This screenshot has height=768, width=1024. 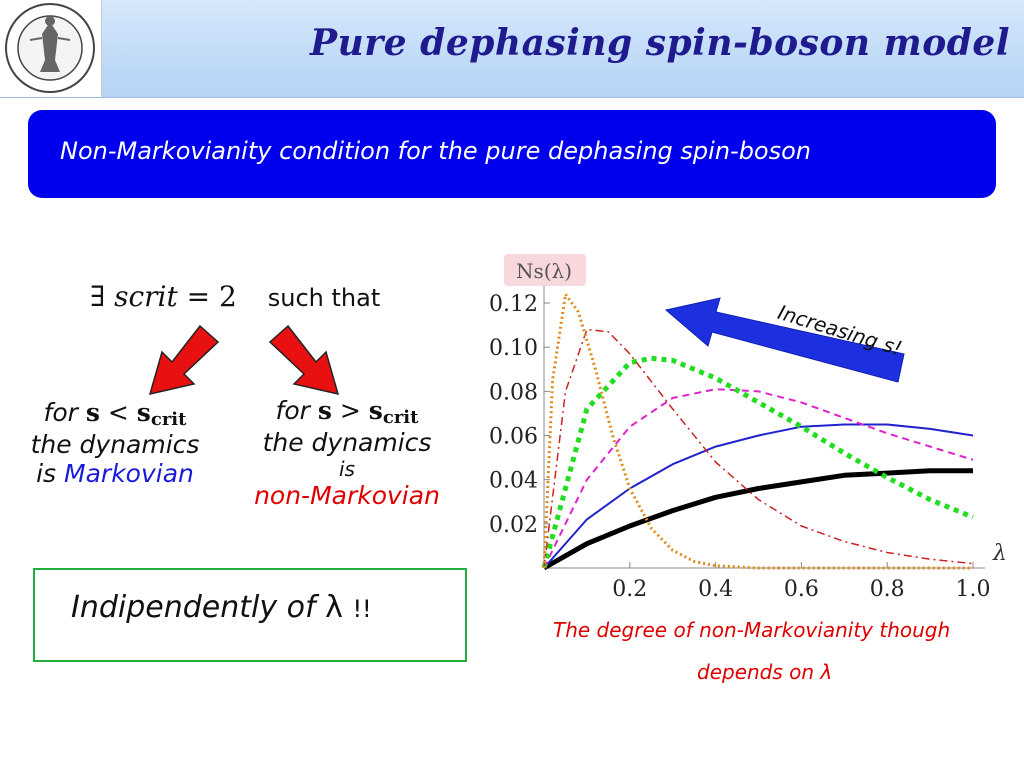 I want to click on x-tick-label: 0.2, so click(x=629, y=589).